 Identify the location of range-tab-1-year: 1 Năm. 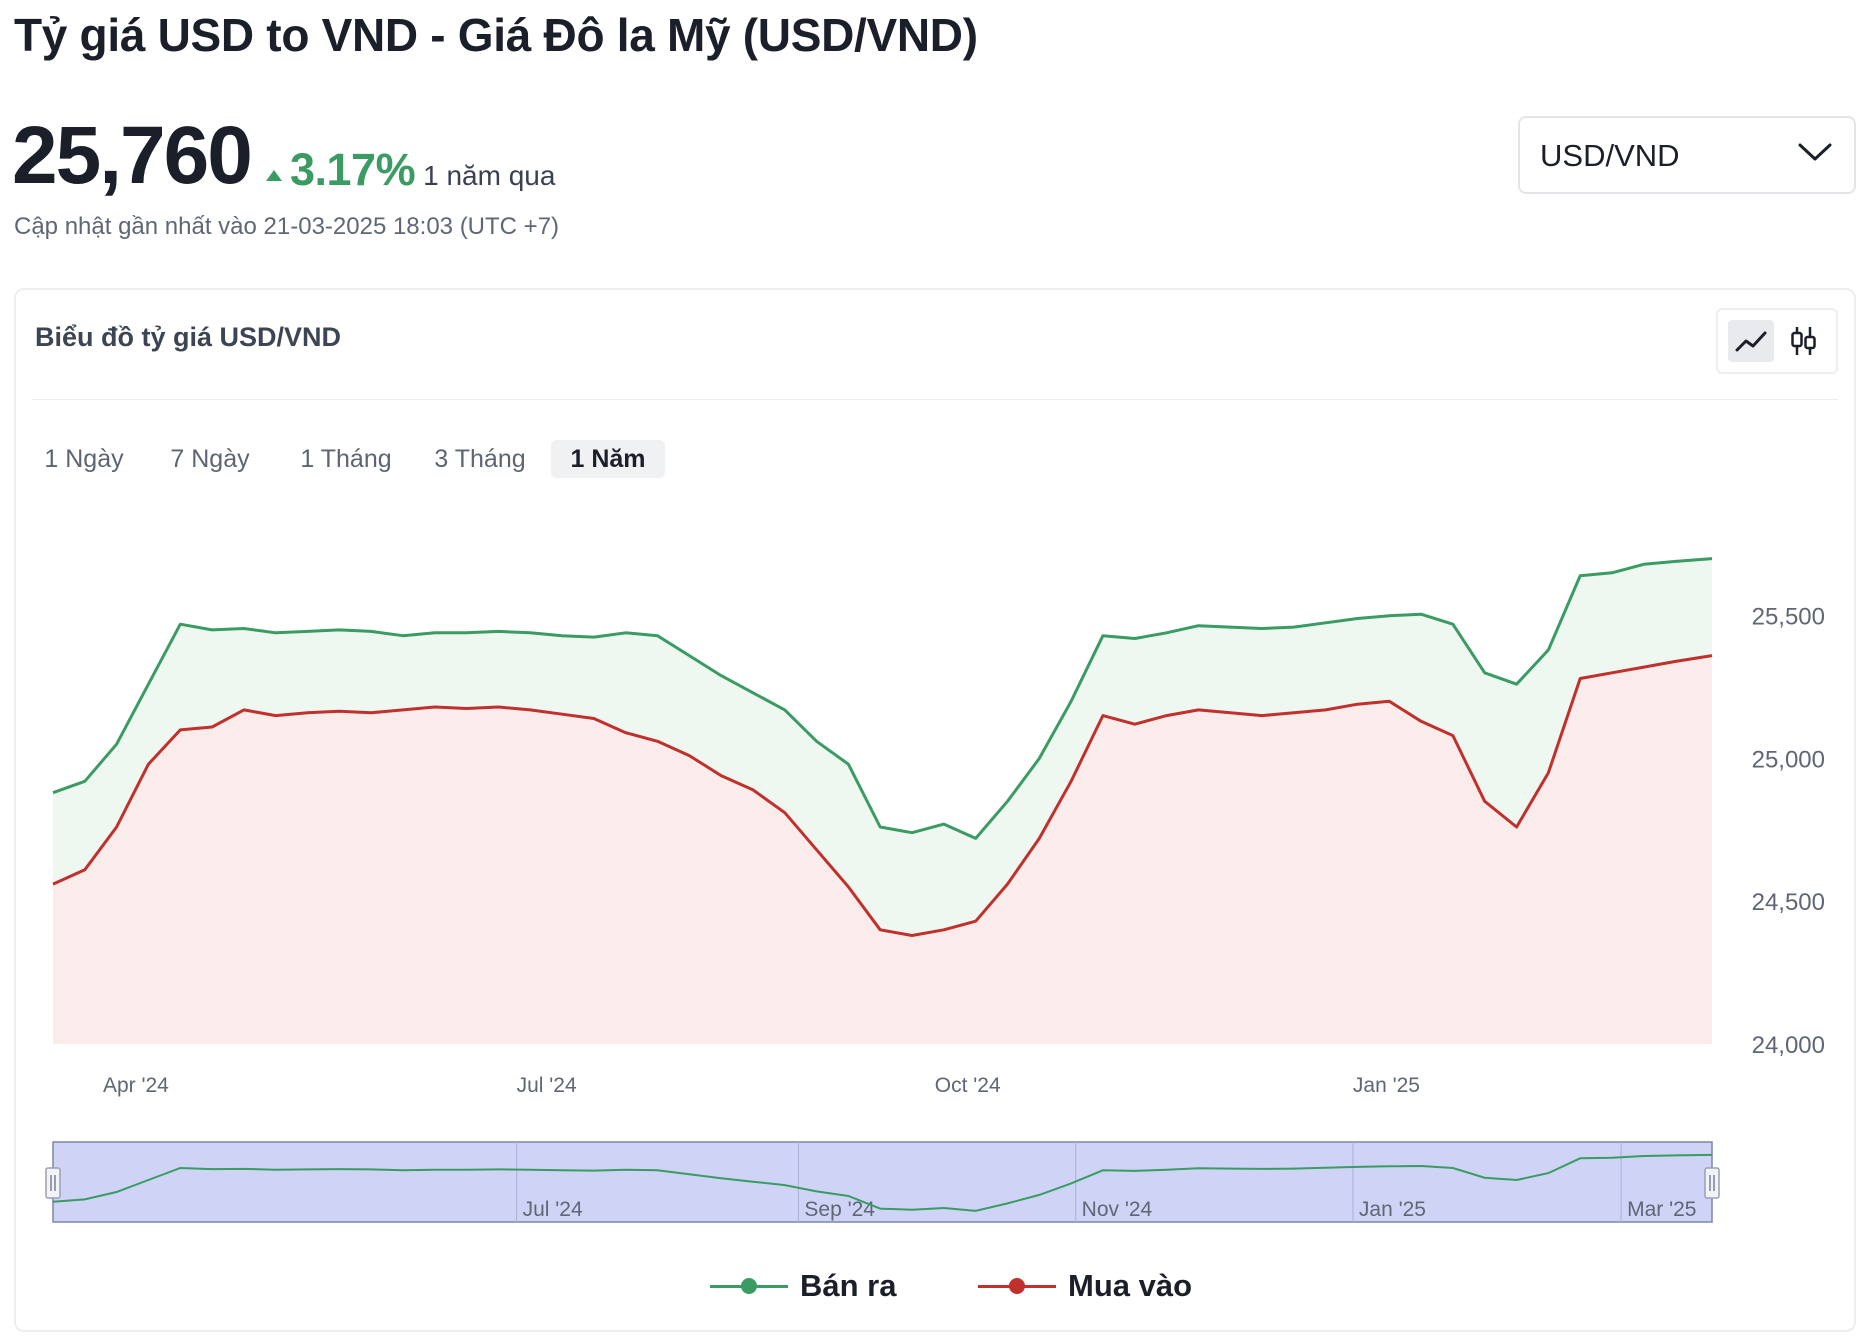
(608, 459).